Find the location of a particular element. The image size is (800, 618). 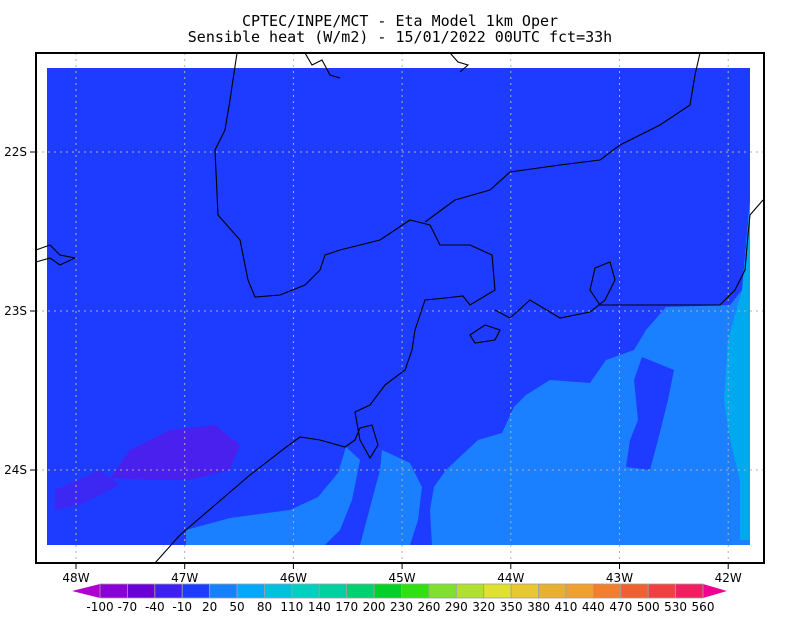

lon-tick-label: 48W is located at coordinates (75, 578).